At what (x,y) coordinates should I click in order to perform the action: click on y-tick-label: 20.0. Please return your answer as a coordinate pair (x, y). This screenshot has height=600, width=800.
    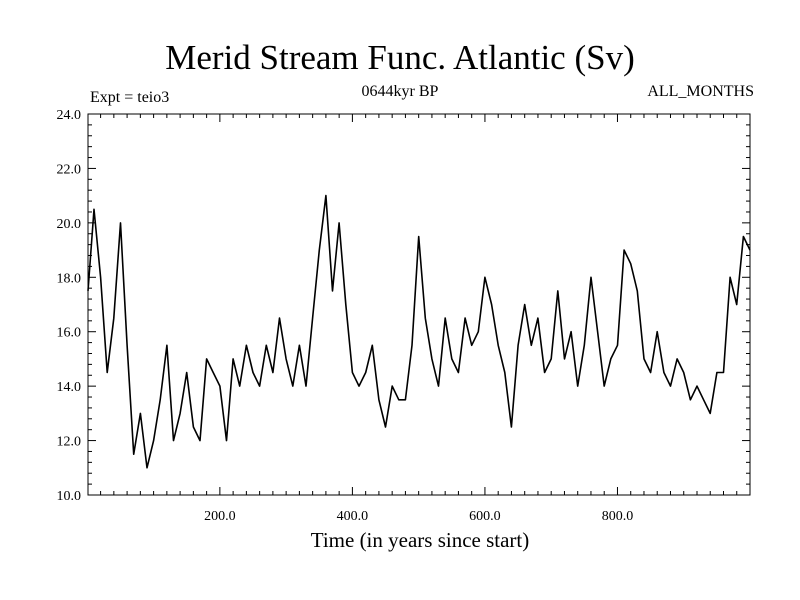
    Looking at the image, I should click on (69, 224).